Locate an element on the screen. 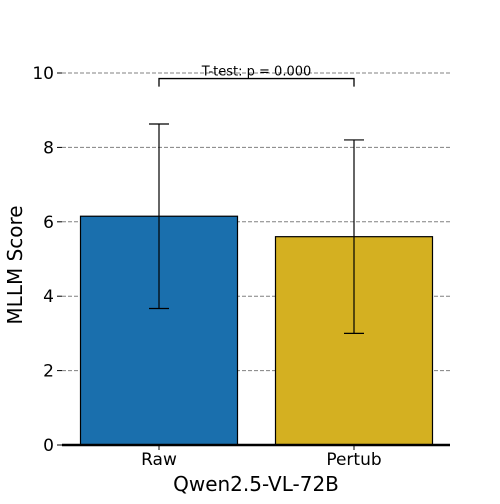 This screenshot has width=500, height=504. bar-raw is located at coordinates (159, 330).